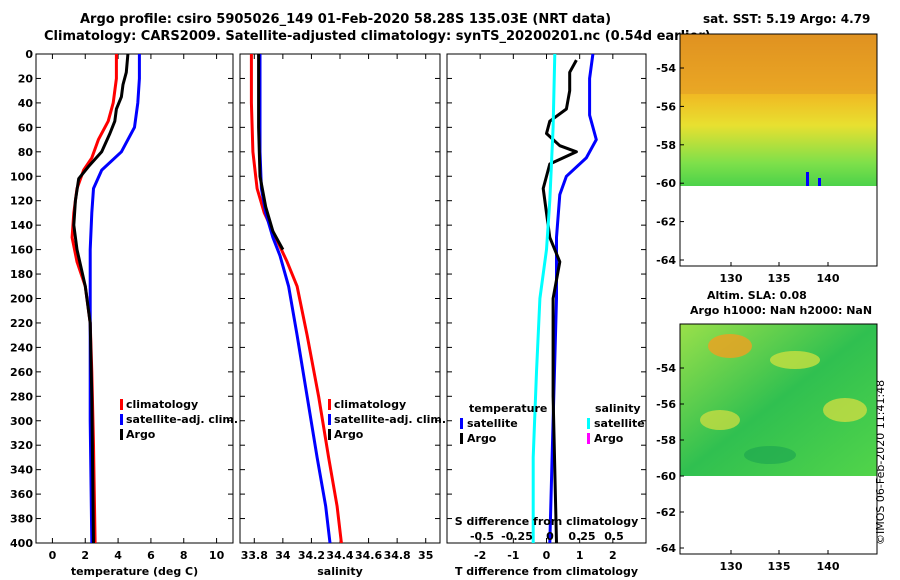 The width and height of the screenshot is (900, 580). What do you see at coordinates (53, 555) in the screenshot?
I see `temperature-x-tick-label: 0` at bounding box center [53, 555].